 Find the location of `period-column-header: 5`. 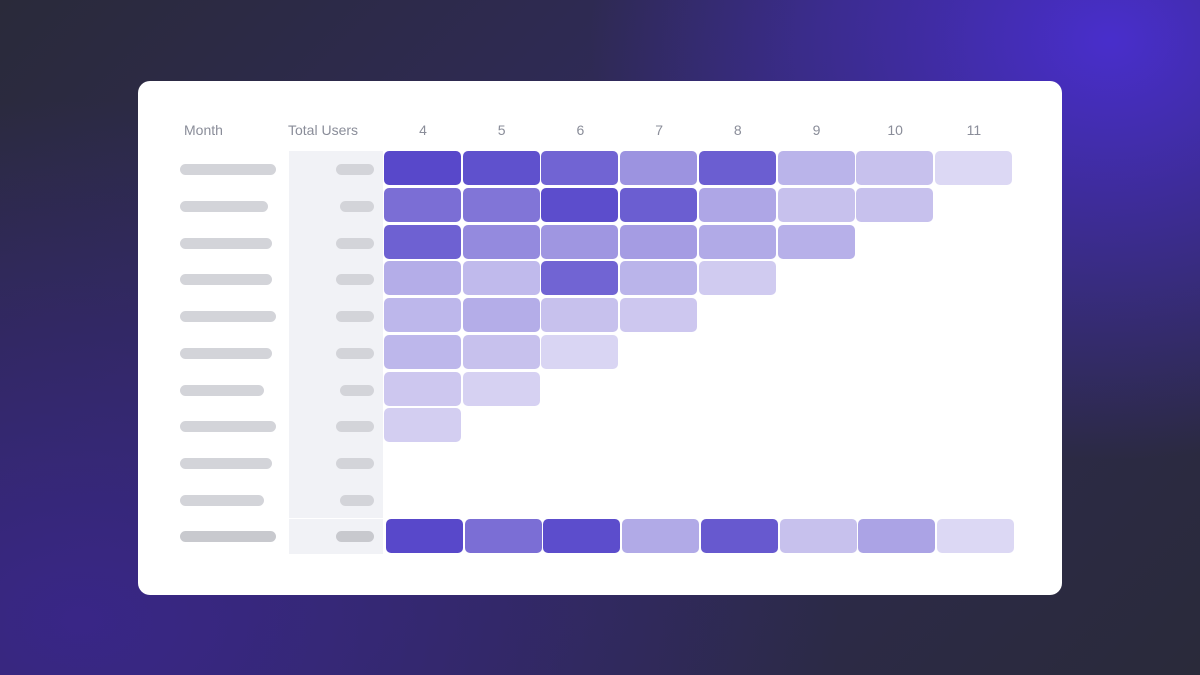

period-column-header: 5 is located at coordinates (501, 130).